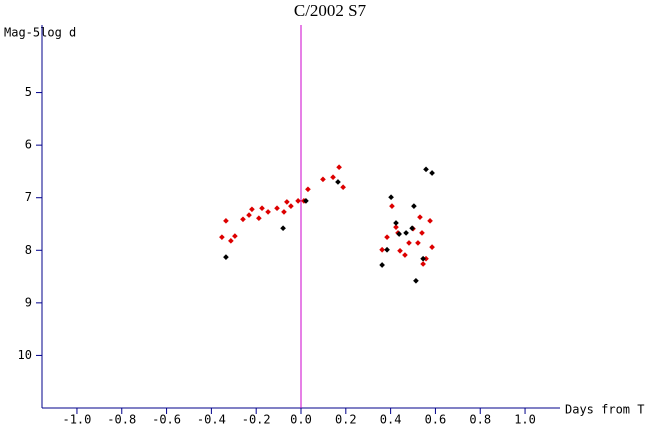 The height and width of the screenshot is (432, 659). I want to click on x-axis-label: Days from T, so click(604, 410).